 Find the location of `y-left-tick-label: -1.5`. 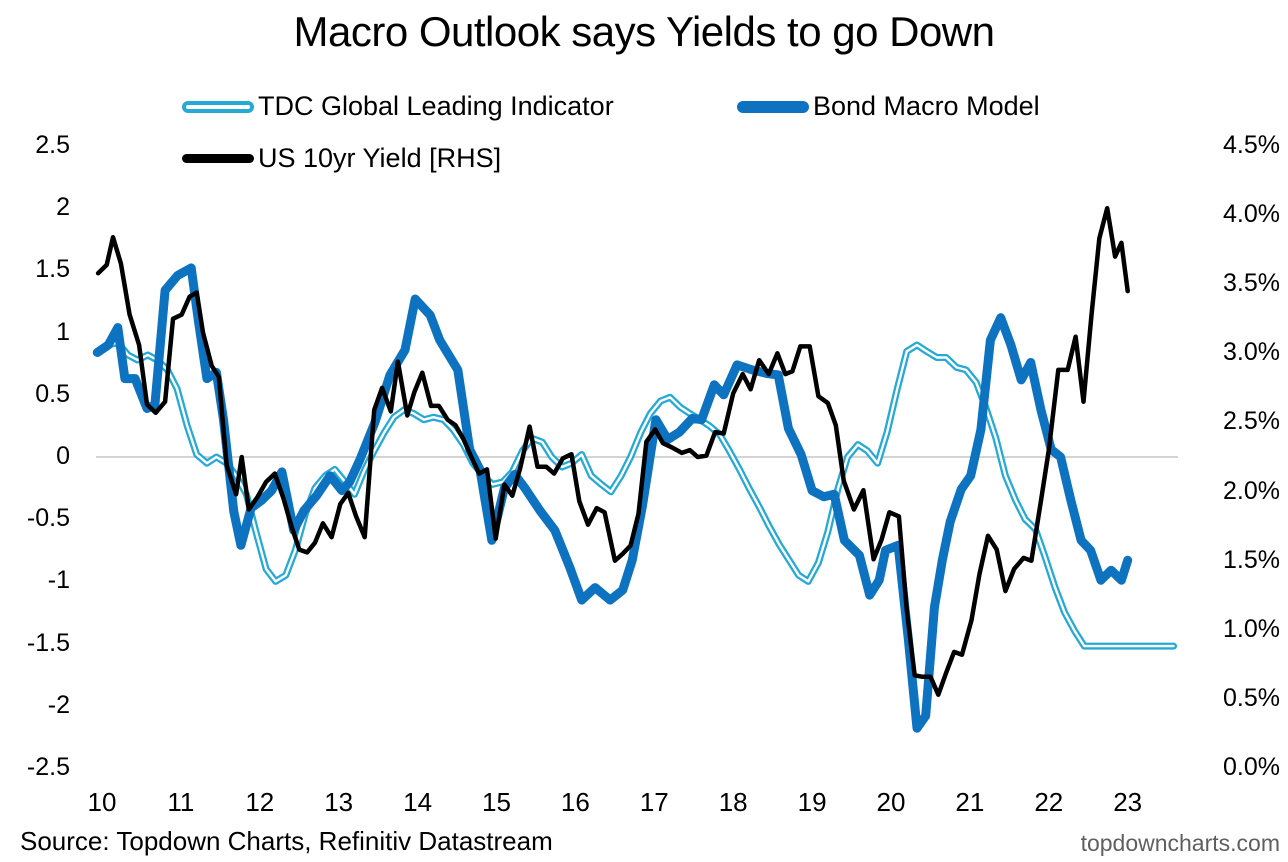

y-left-tick-label: -1.5 is located at coordinates (48, 642).